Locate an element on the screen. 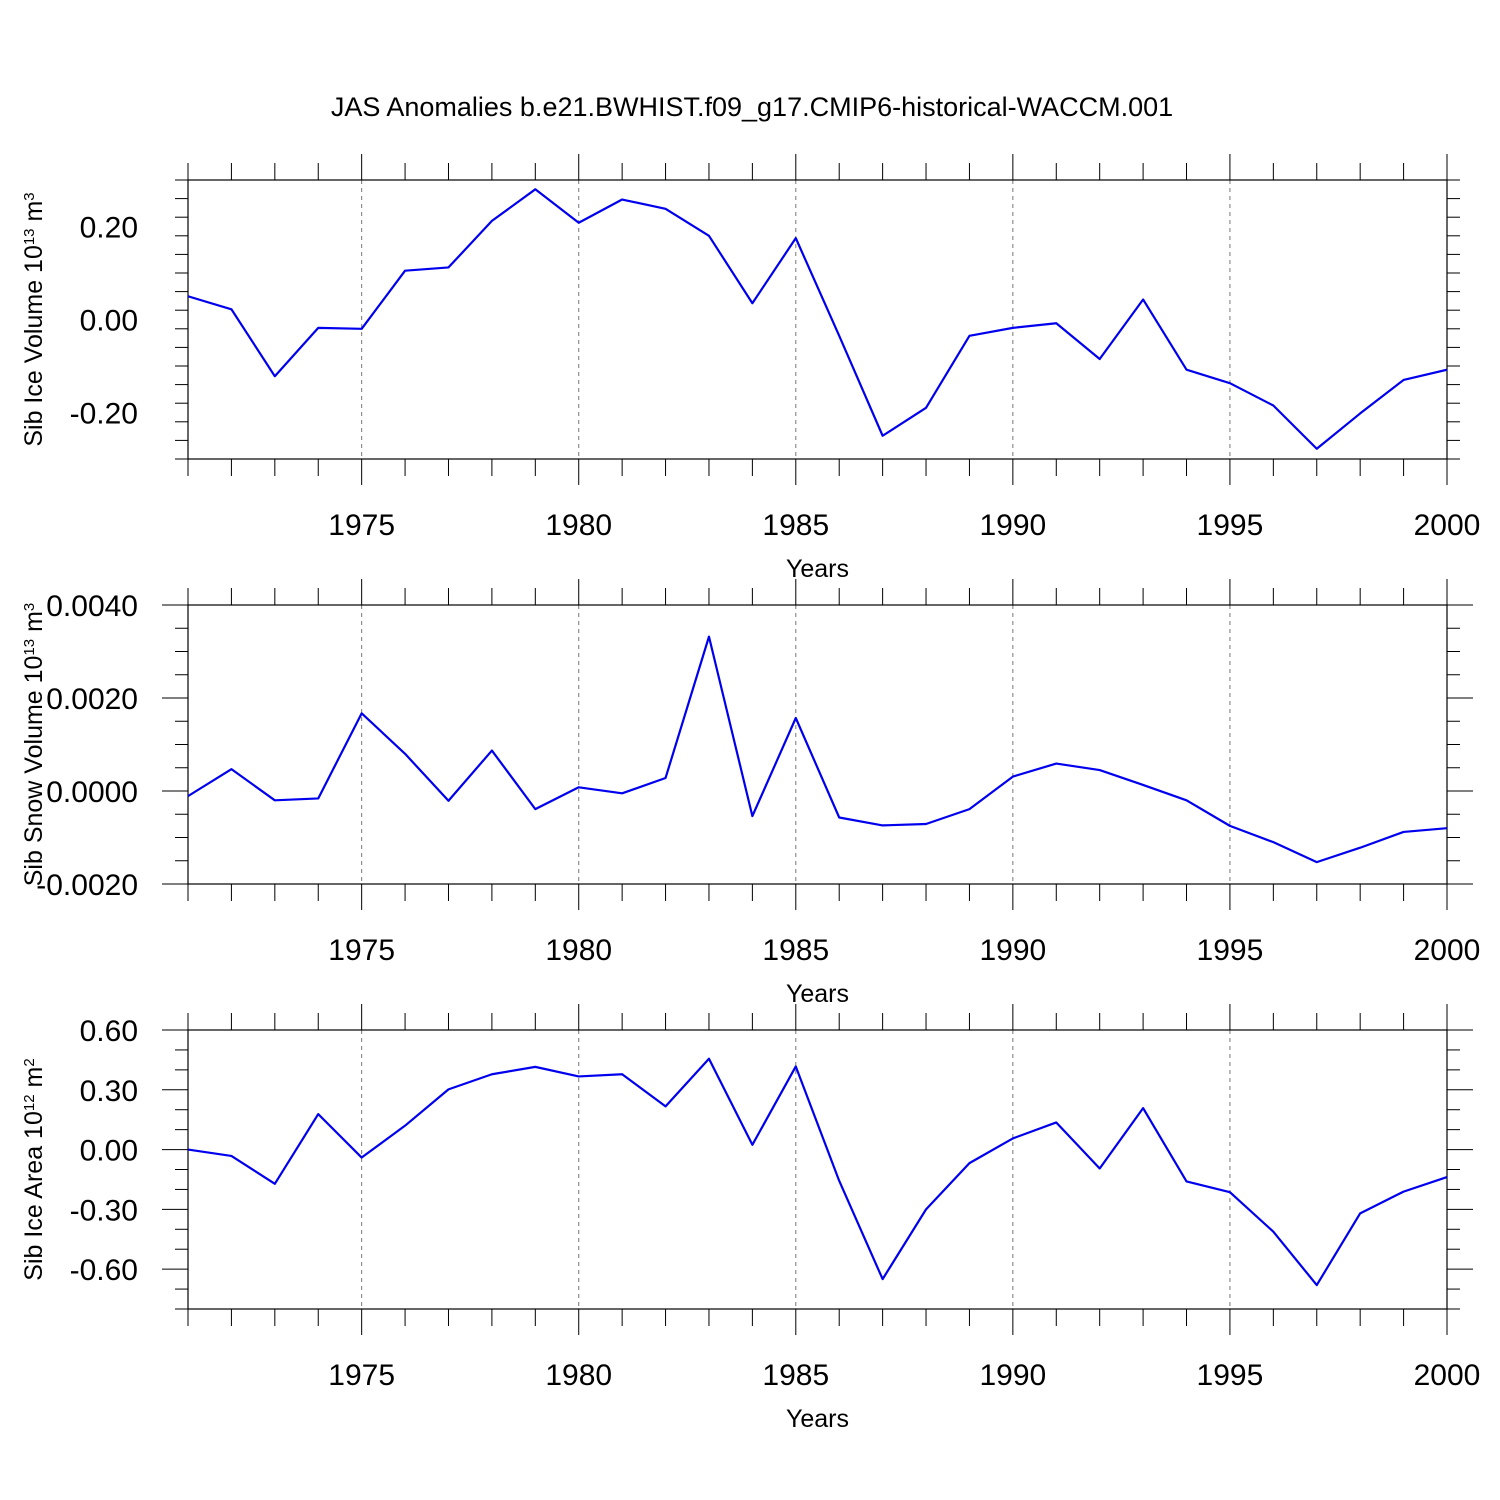 This screenshot has height=1500, width=1500. series-line-area is located at coordinates (817, 1172).